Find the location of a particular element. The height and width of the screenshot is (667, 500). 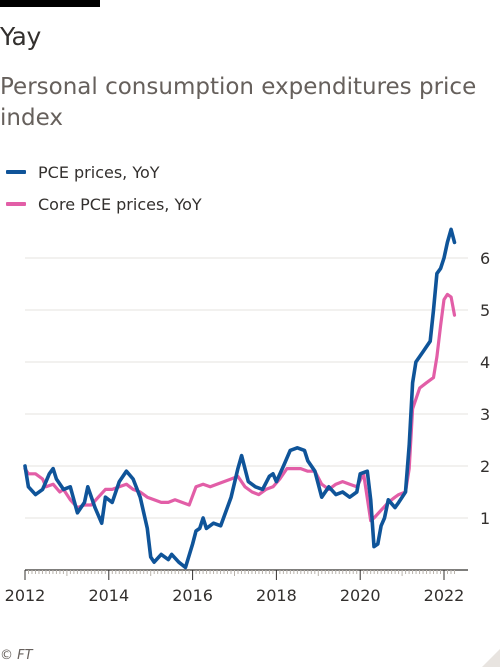

legend-label-core-pce: Core PCE prices, YoY is located at coordinates (120, 204).